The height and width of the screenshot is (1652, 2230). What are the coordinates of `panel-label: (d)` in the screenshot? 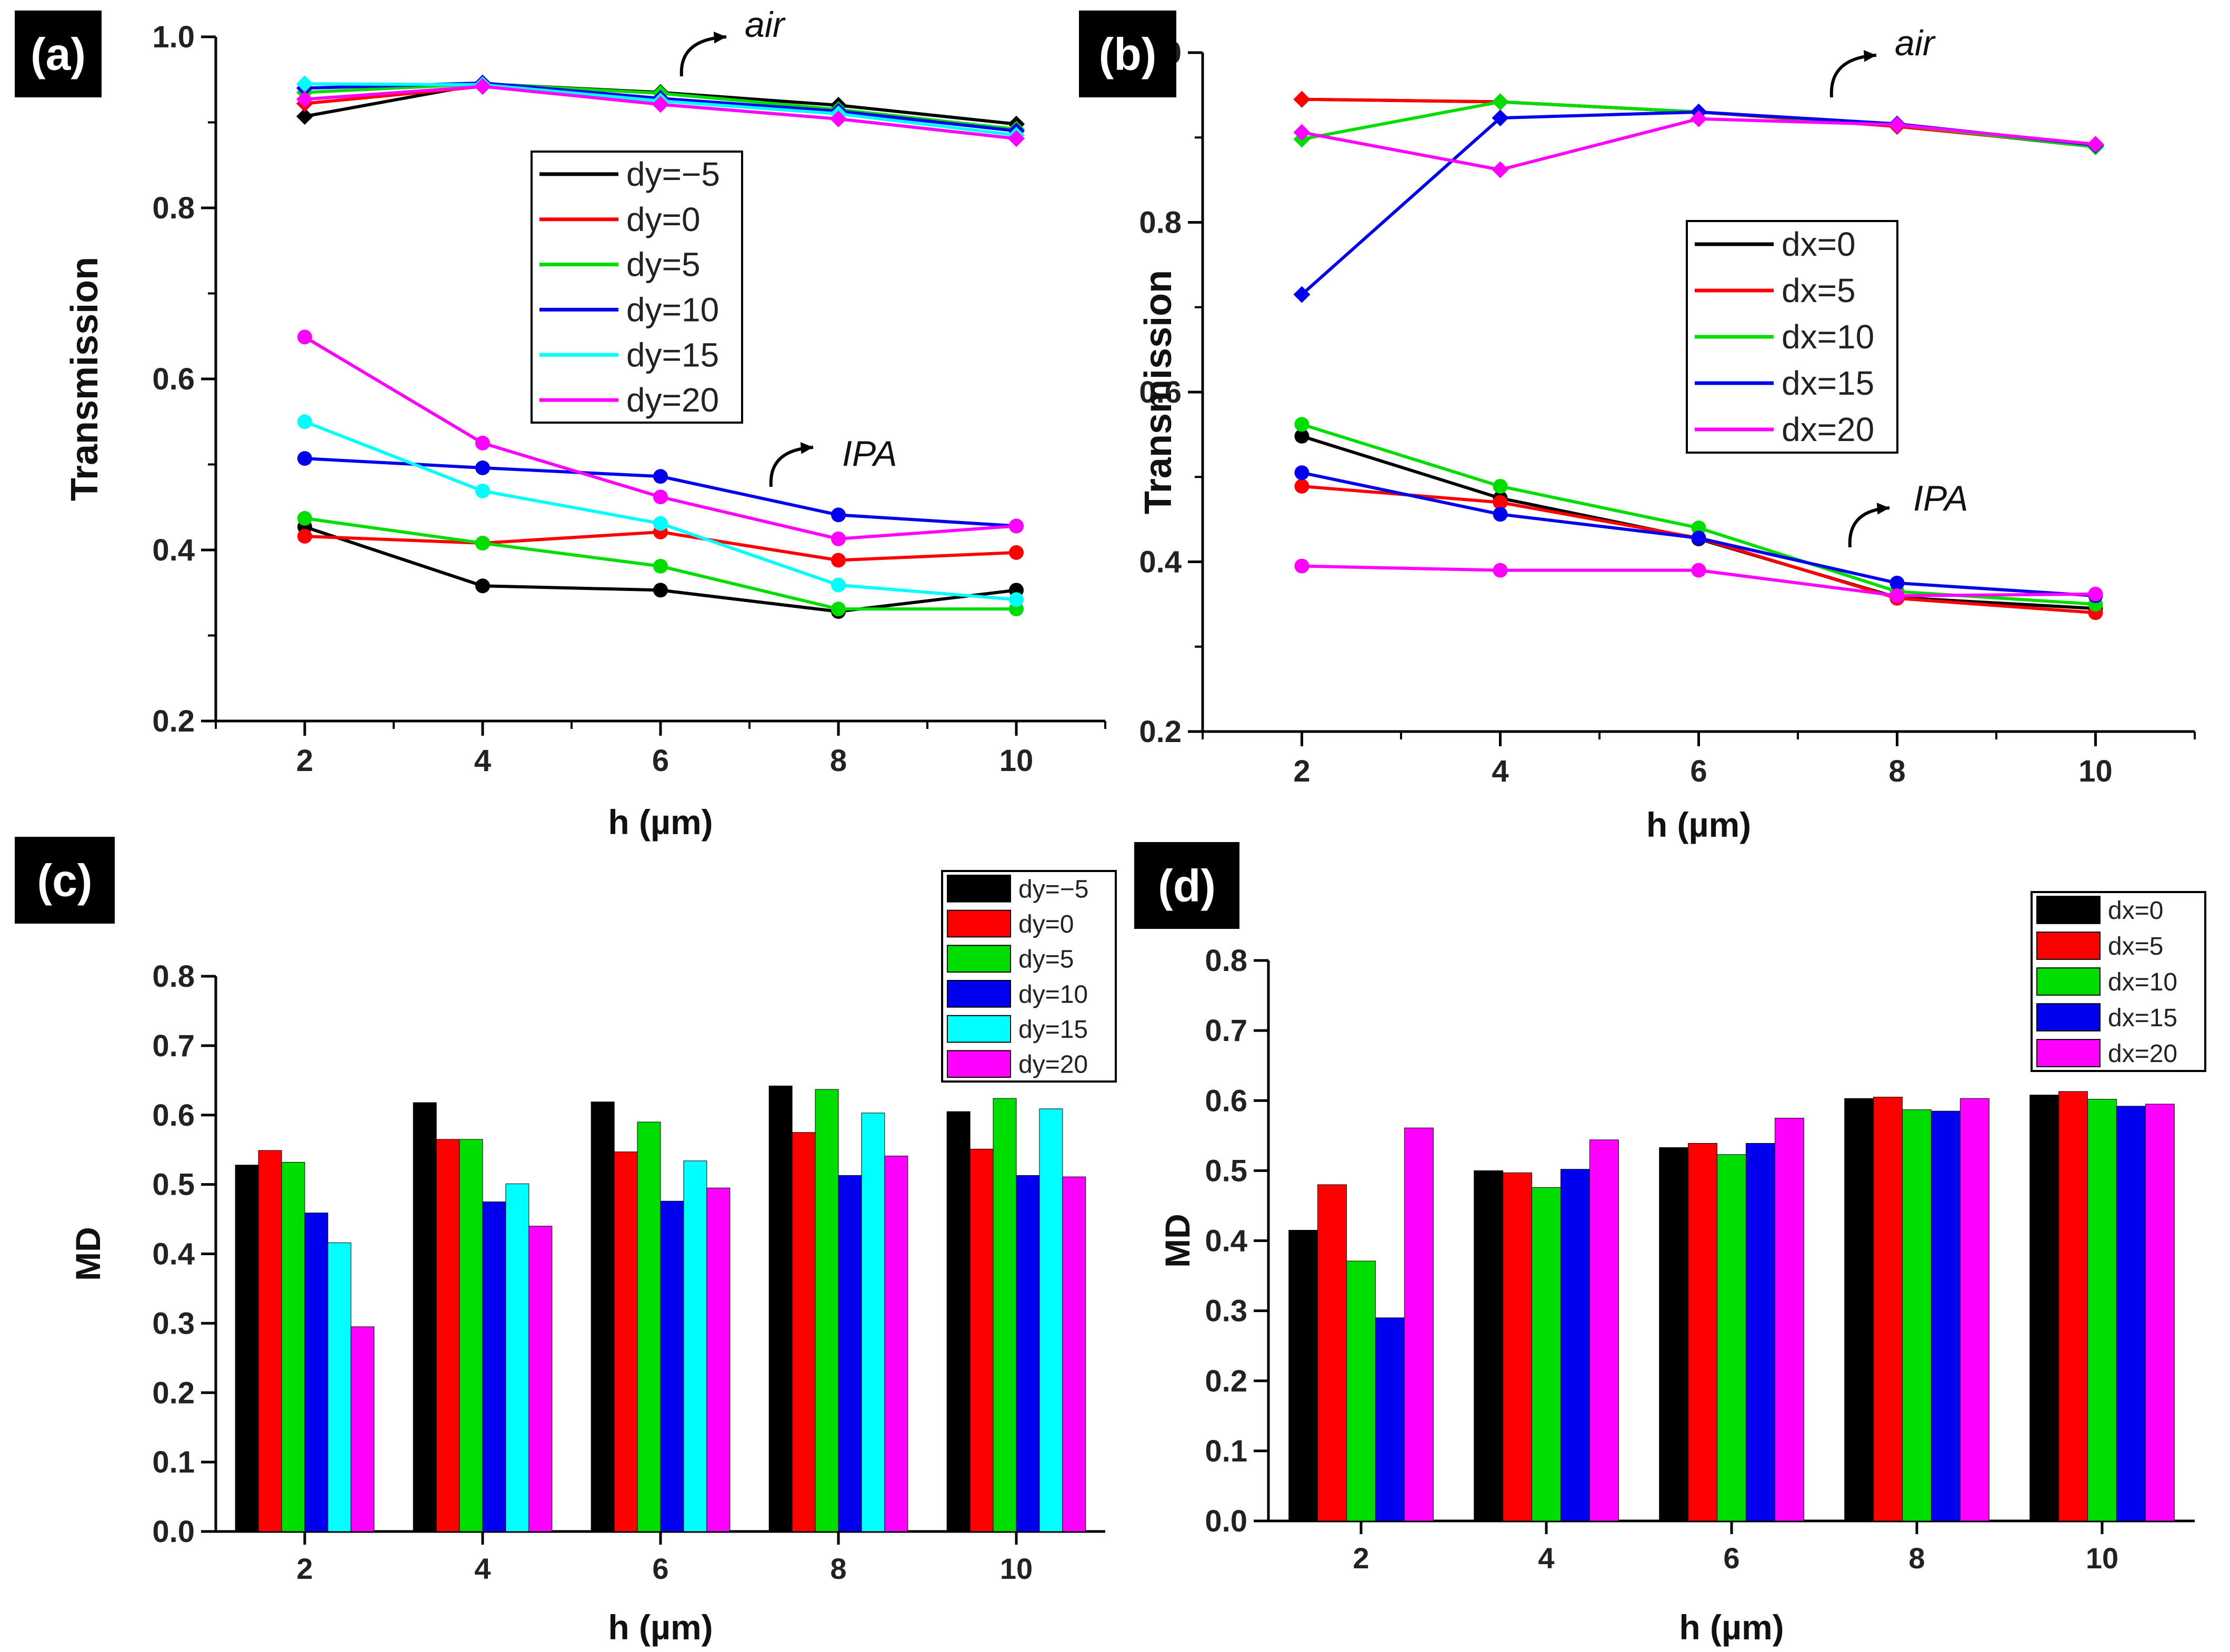 It's located at (1187, 886).